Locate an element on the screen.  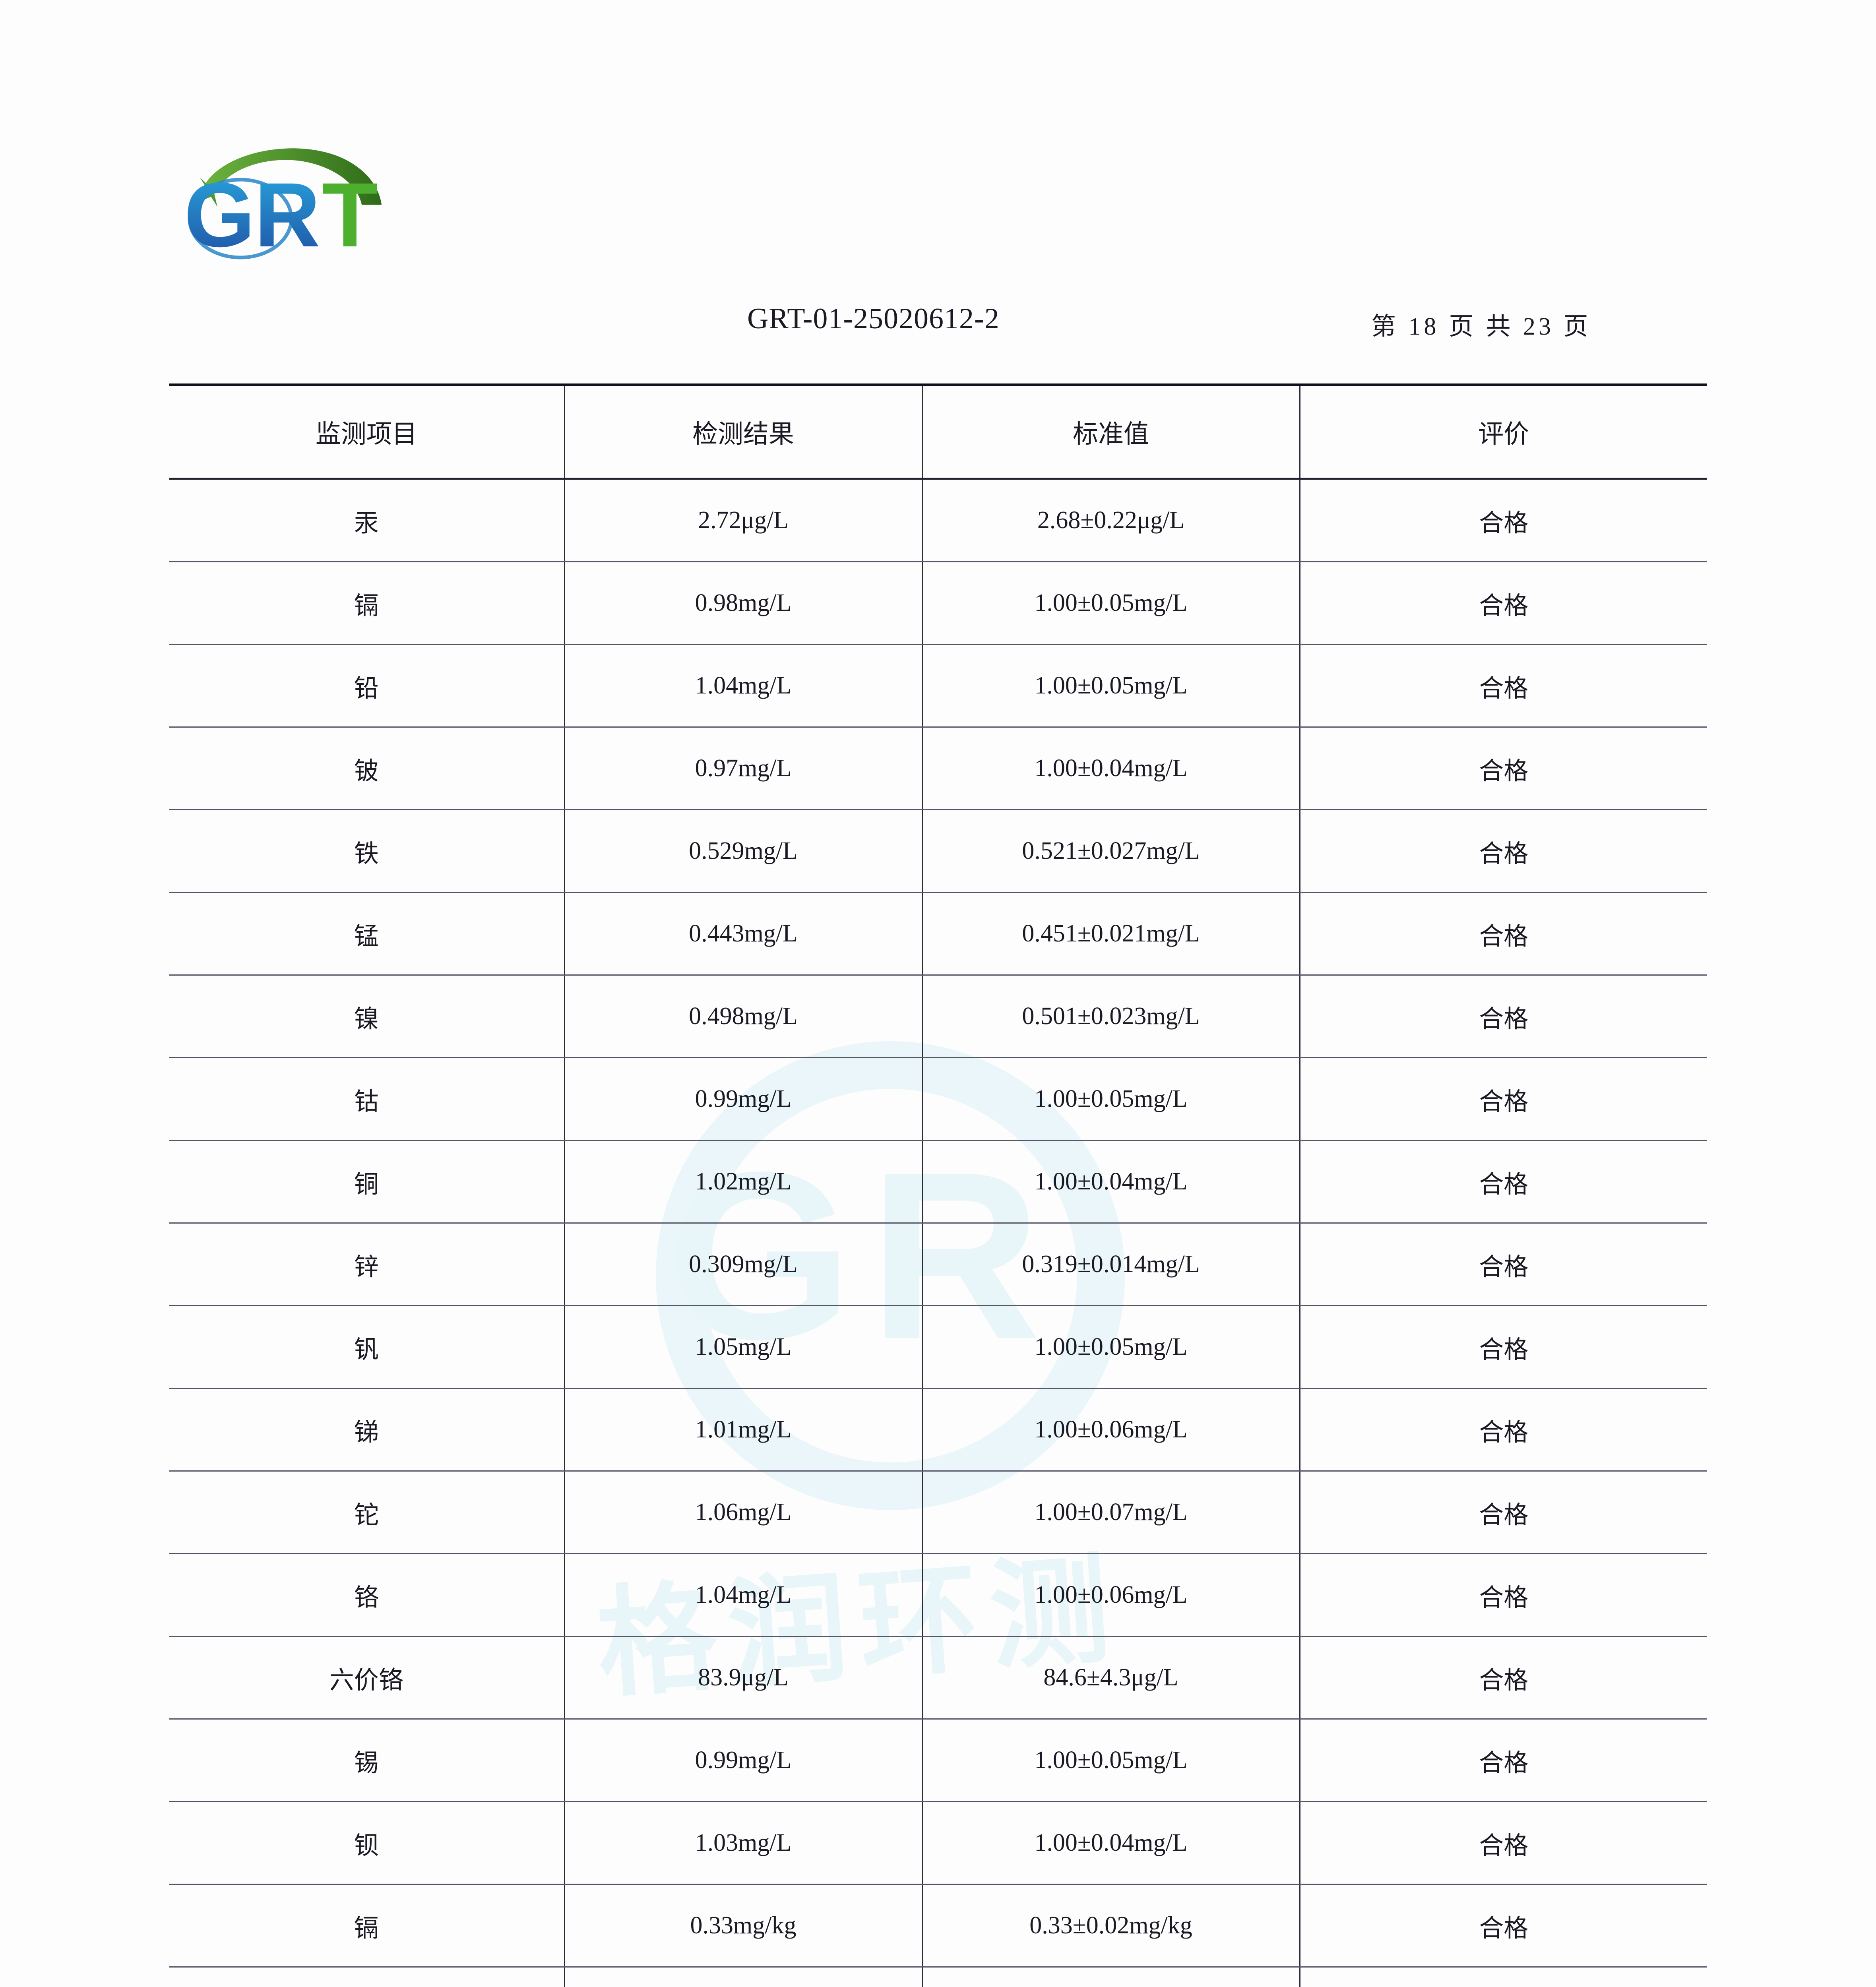
cell-item: 铊 is located at coordinates (367, 1512).